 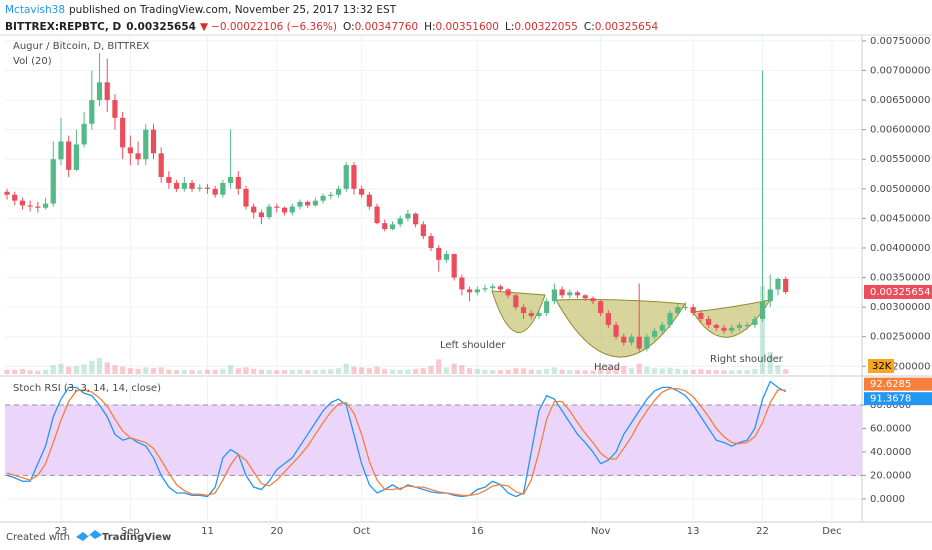 What do you see at coordinates (386, 27) in the screenshot?
I see `ohlc-value: 0.00347760` at bounding box center [386, 27].